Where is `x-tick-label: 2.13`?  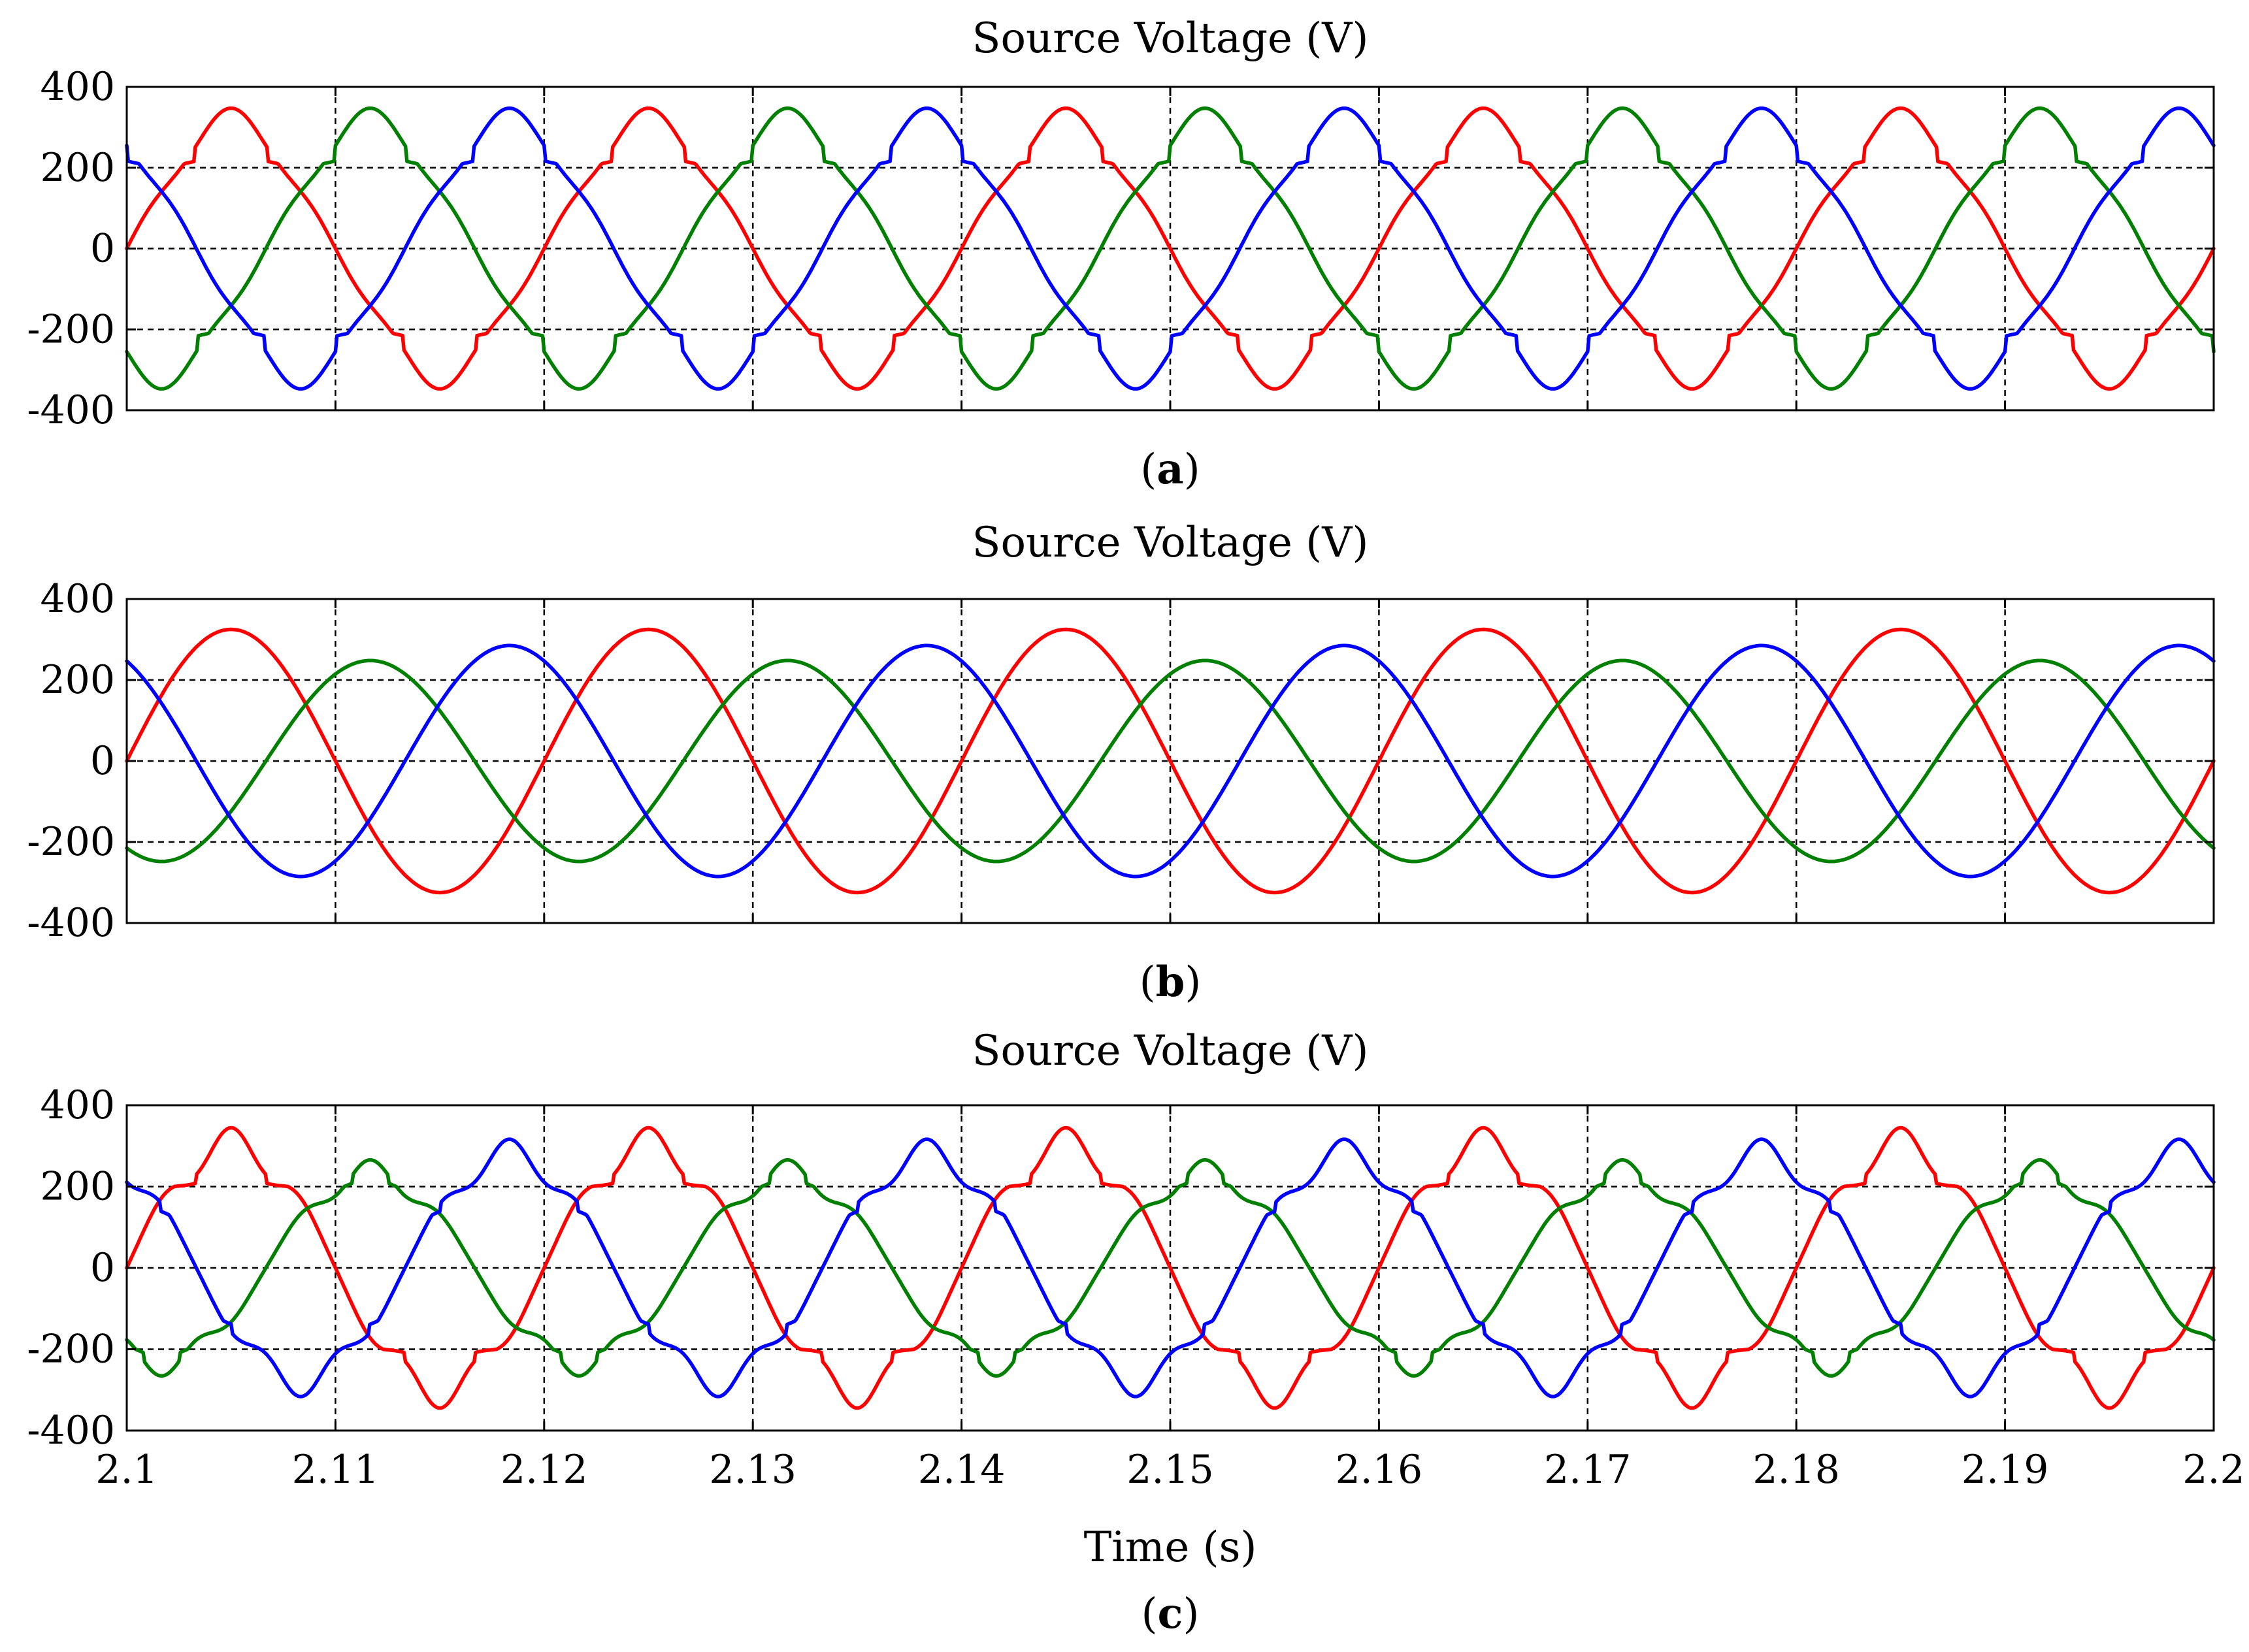 x-tick-label: 2.13 is located at coordinates (752, 1470).